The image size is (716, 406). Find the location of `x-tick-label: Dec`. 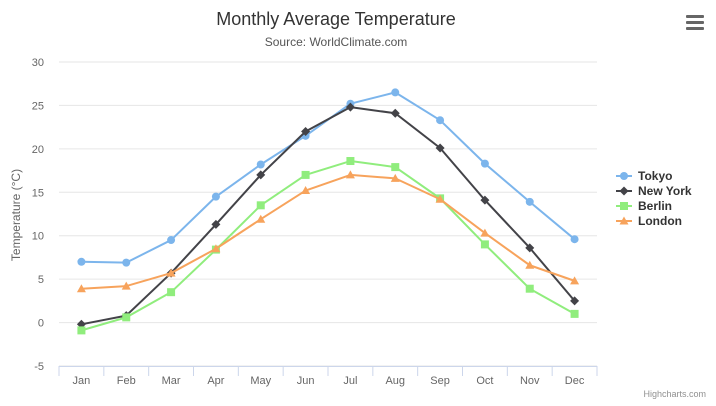

x-tick-label: Dec is located at coordinates (575, 381).